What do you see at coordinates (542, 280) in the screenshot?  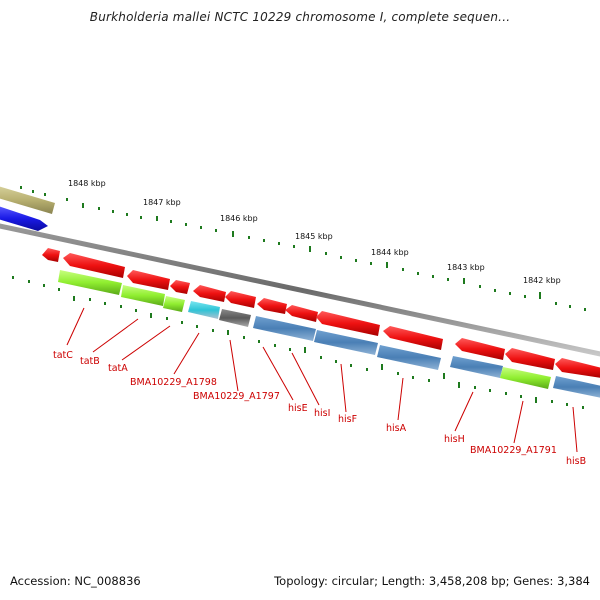 I see `tick-label-1842: 1842 kbp` at bounding box center [542, 280].